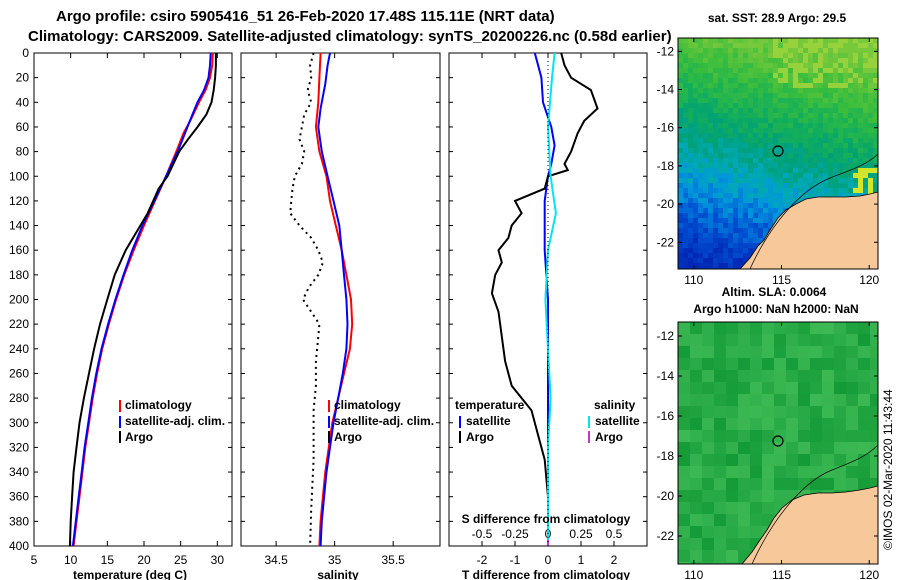 Image resolution: width=900 pixels, height=580 pixels. I want to click on x-tick-label: 34.5, so click(276, 560).